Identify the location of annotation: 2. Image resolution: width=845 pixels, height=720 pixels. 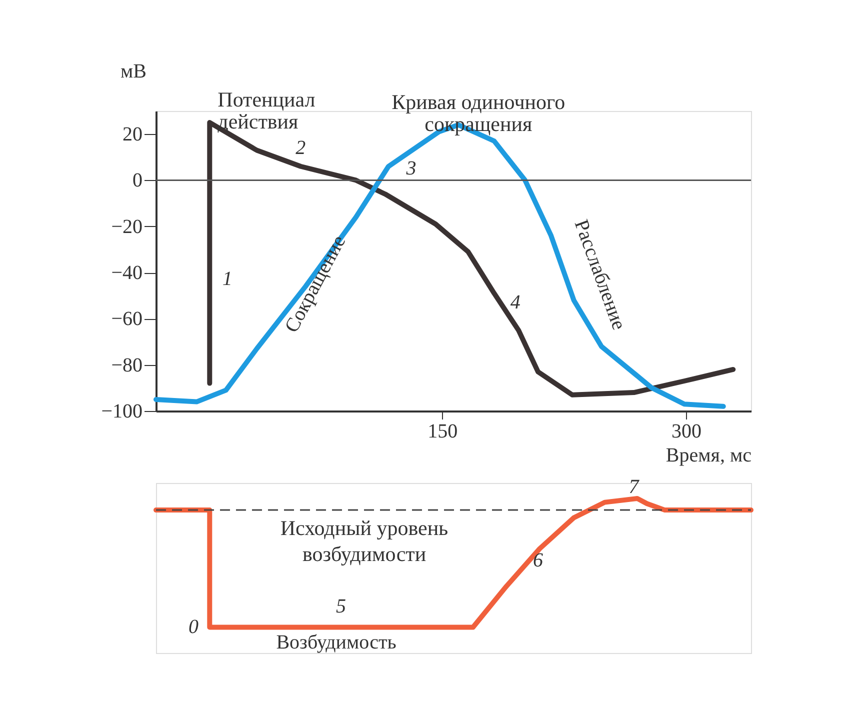
(301, 147).